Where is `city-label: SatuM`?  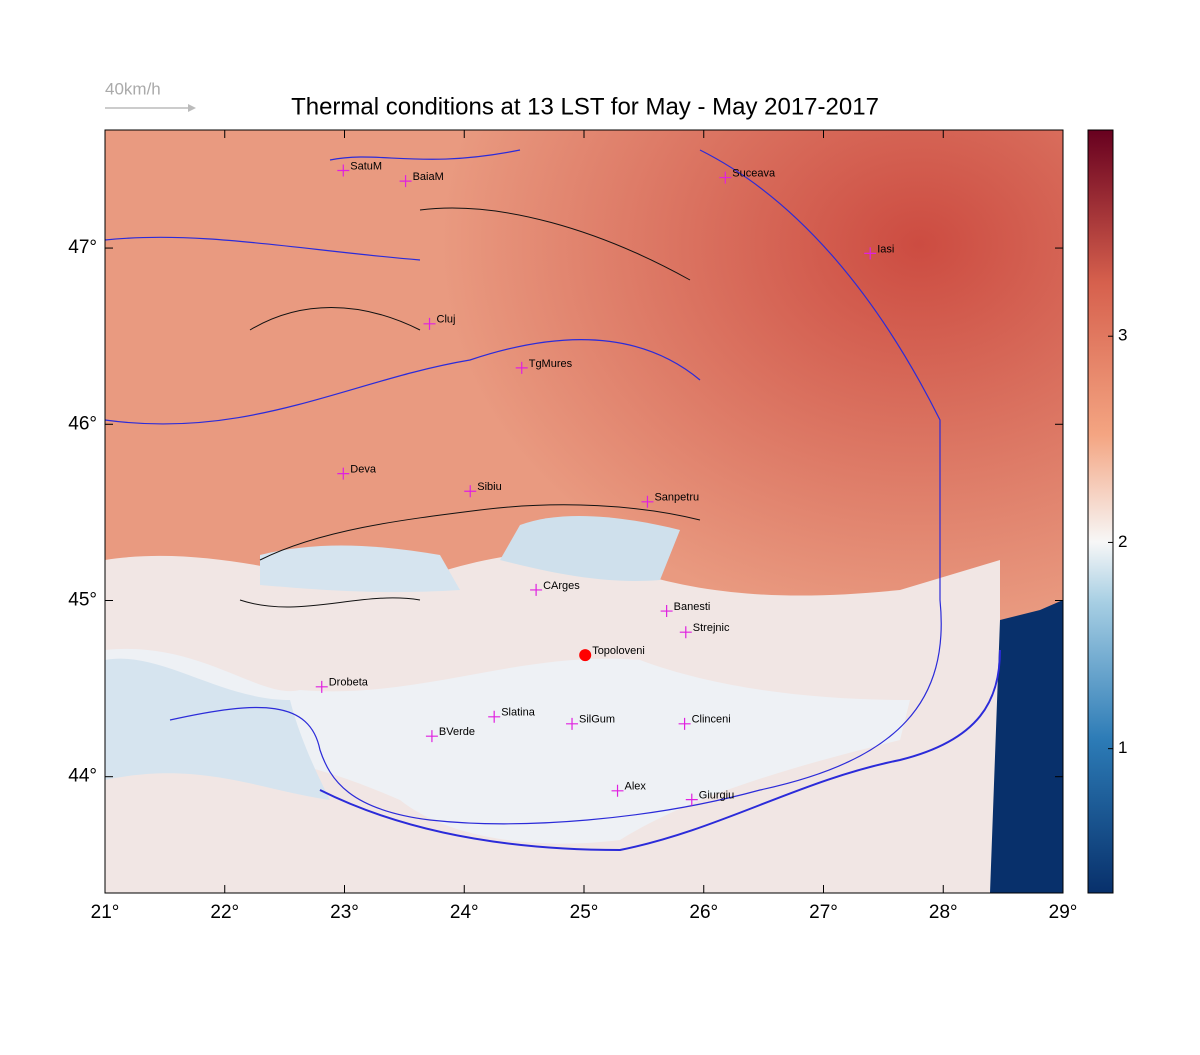
city-label: SatuM is located at coordinates (366, 166).